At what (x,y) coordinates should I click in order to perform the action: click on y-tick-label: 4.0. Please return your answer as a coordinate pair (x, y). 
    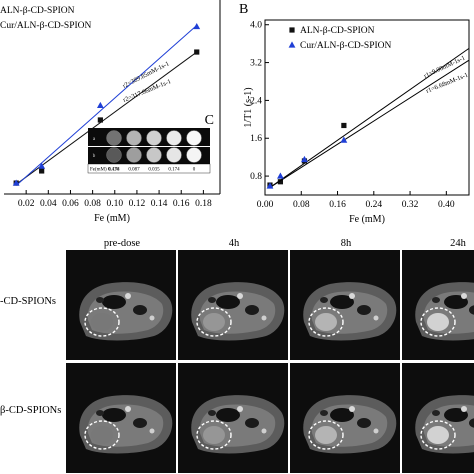
    Looking at the image, I should click on (256, 26).